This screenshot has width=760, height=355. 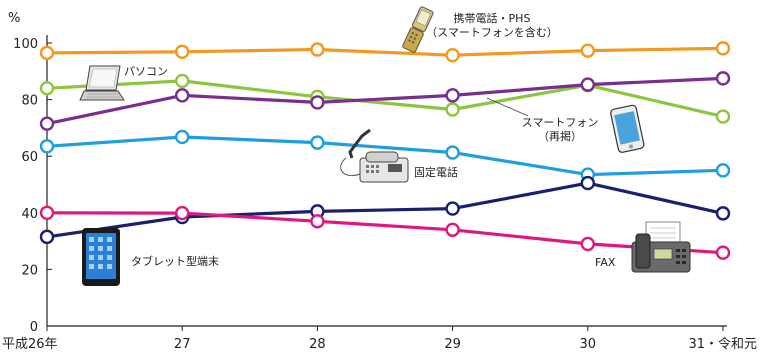 What do you see at coordinates (507, 107) in the screenshot?
I see `smartphone-label-leader` at bounding box center [507, 107].